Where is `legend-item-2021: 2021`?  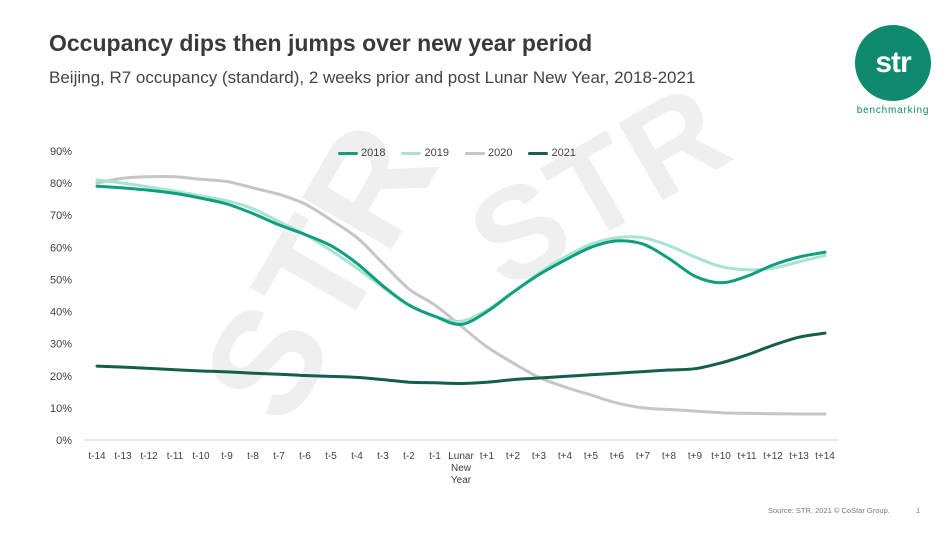 legend-item-2021: 2021 is located at coordinates (552, 153).